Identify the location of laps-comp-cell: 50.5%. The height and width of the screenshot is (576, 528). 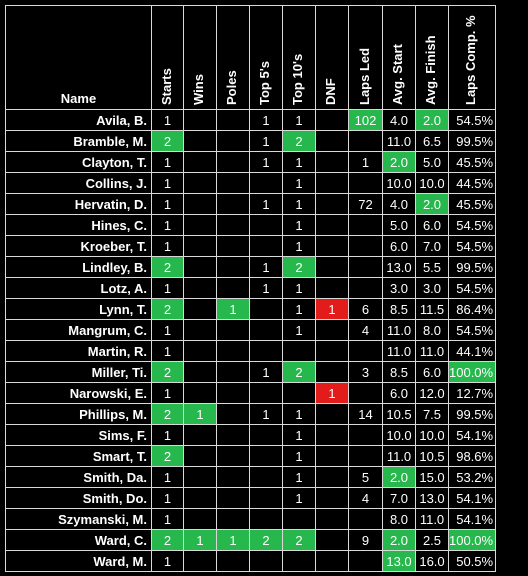
(472, 561).